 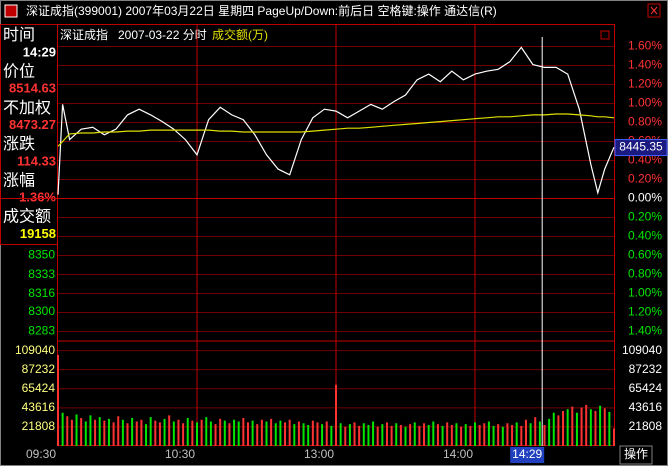 What do you see at coordinates (41, 454) in the screenshot?
I see `x-tick-label: 09:30` at bounding box center [41, 454].